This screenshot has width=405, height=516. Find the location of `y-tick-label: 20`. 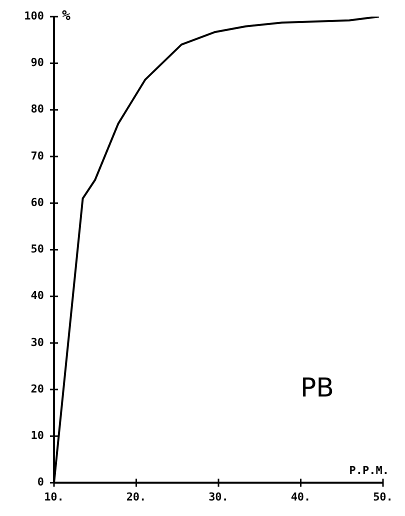

y-tick-label: 20 is located at coordinates (37, 389).